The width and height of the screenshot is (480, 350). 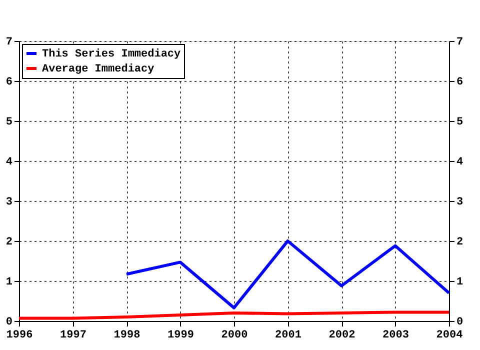 What do you see at coordinates (9, 242) in the screenshot?
I see `y-tick-label: 2` at bounding box center [9, 242].